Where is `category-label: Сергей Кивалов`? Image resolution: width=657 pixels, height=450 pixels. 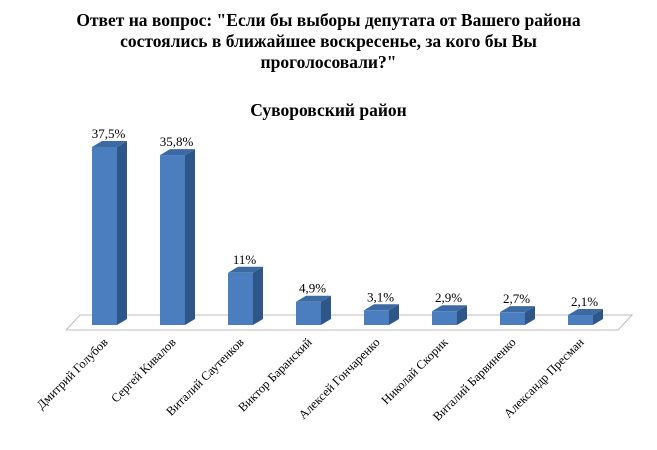
category-label: Сергей Кивалов is located at coordinates (143, 370).